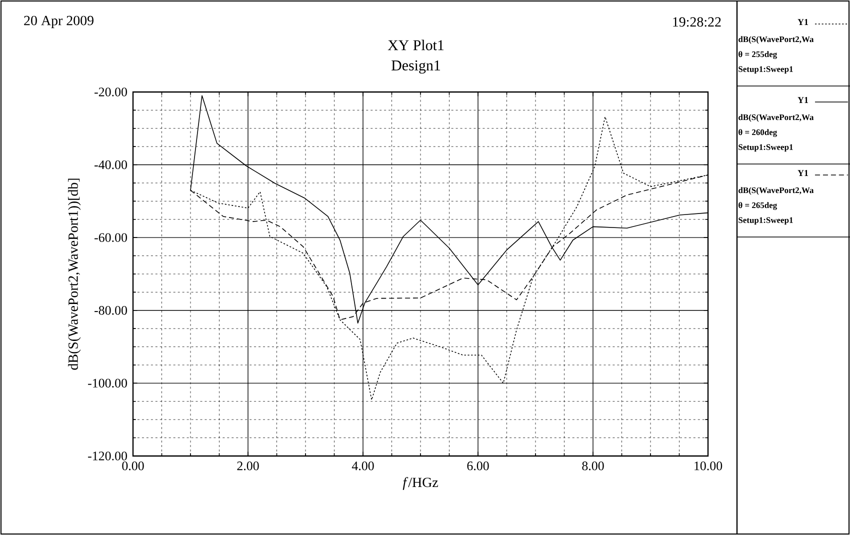 This screenshot has height=535, width=850. I want to click on x-tick-label: 0.00, so click(133, 466).